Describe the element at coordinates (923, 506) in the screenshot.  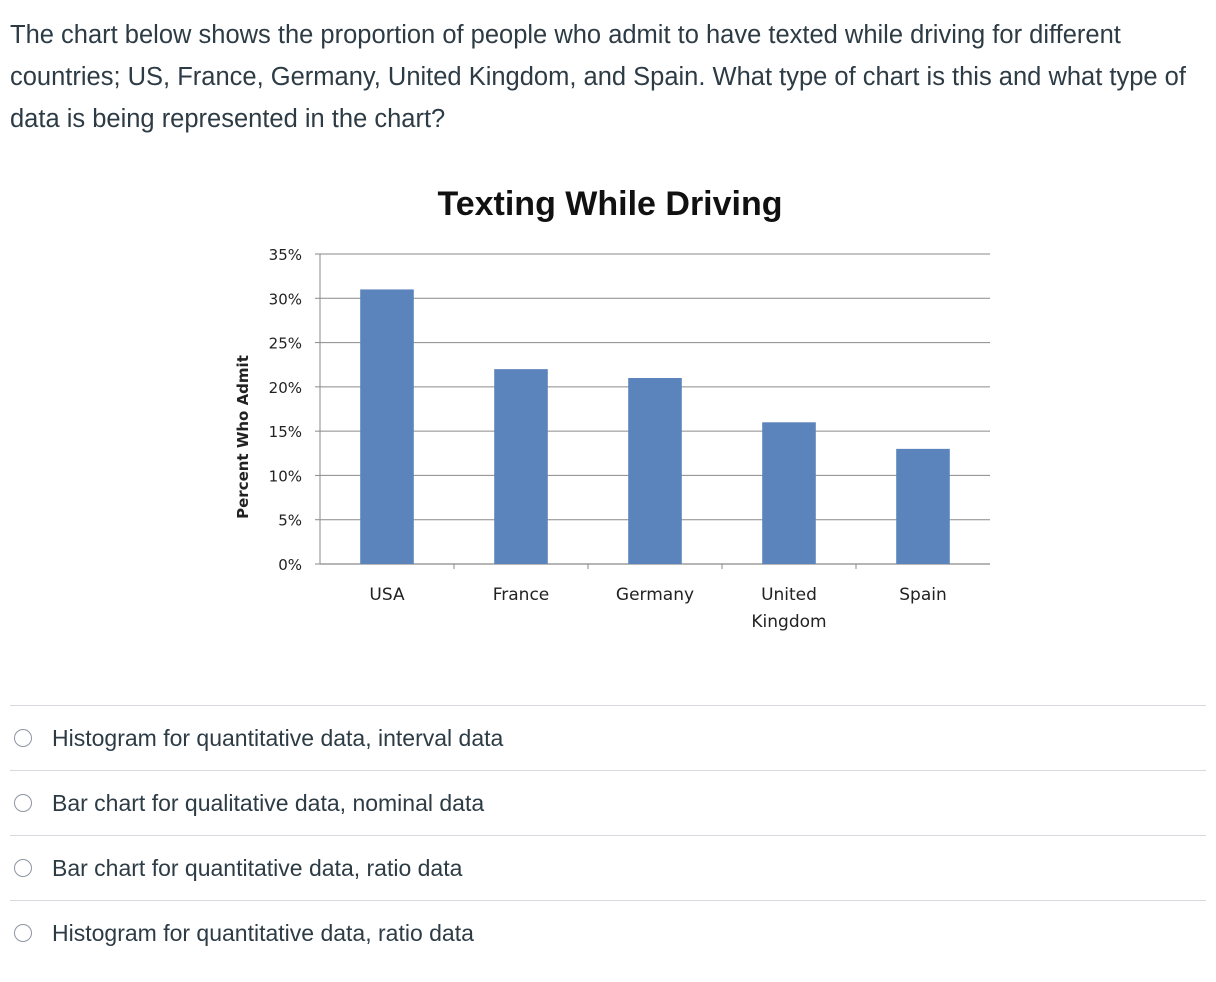
I see `bar-spain` at that location.